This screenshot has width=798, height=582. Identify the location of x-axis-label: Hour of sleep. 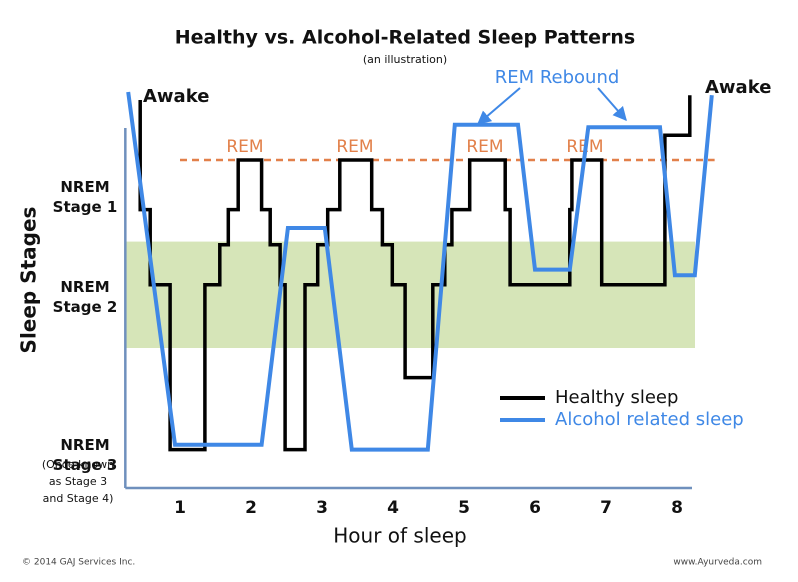
(399, 536).